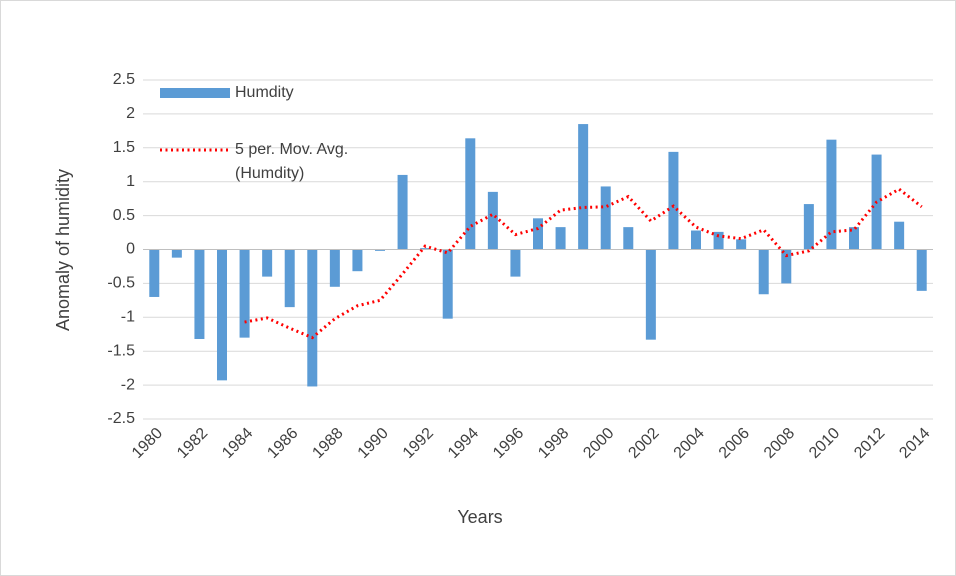 This screenshot has height=576, width=956. Describe the element at coordinates (130, 113) in the screenshot. I see `y-tick-label: 2` at that location.